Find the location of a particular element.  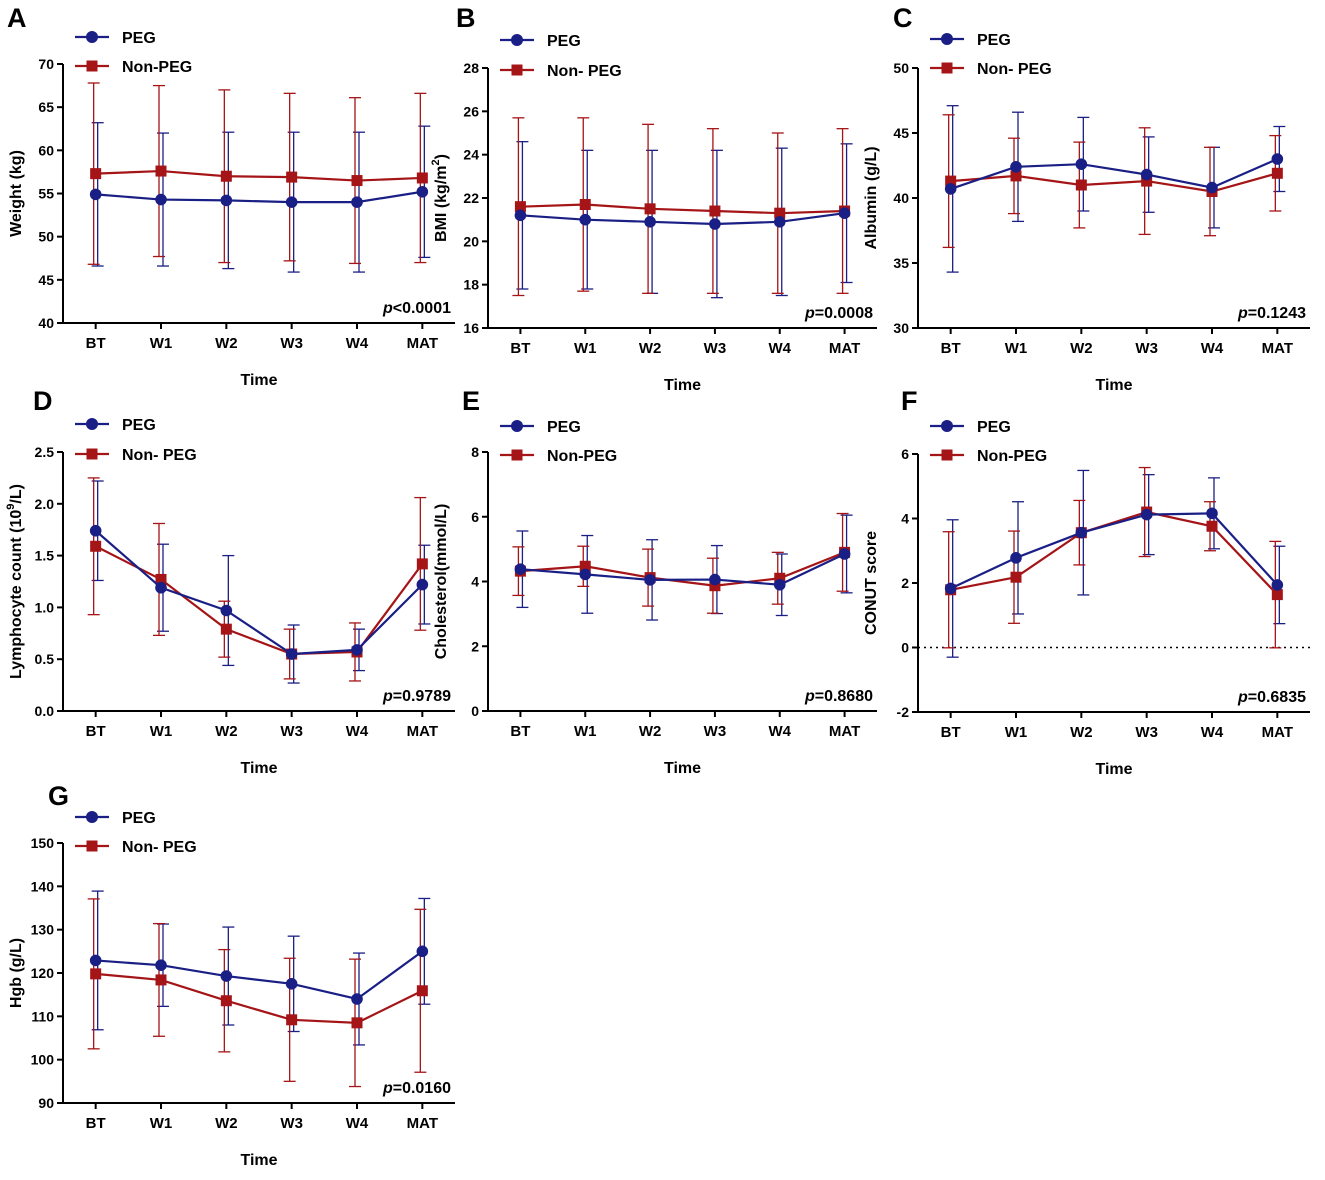

y-axis-label: Hgb (g/L) is located at coordinates (16, 973).